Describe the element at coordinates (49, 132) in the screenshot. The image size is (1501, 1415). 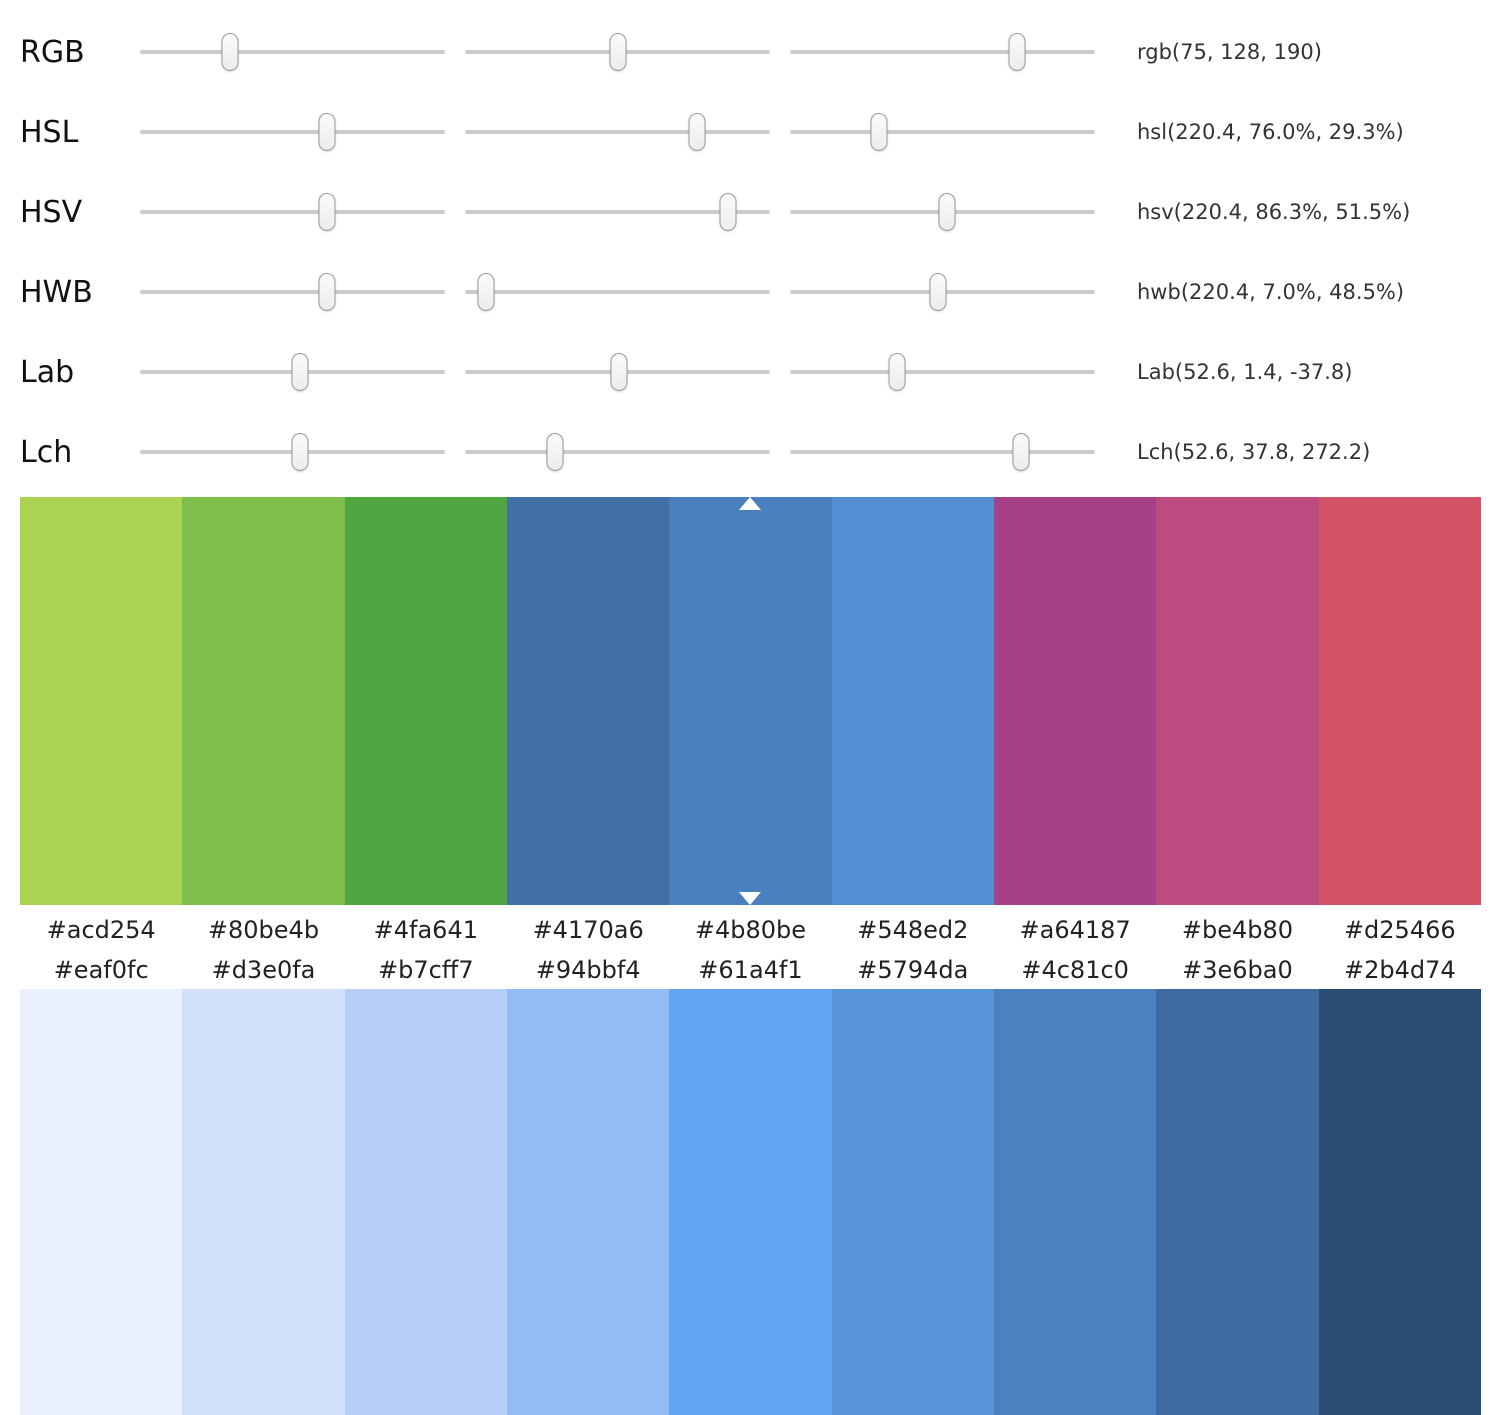
I see `colorspace-label-hsl: HSL` at that location.